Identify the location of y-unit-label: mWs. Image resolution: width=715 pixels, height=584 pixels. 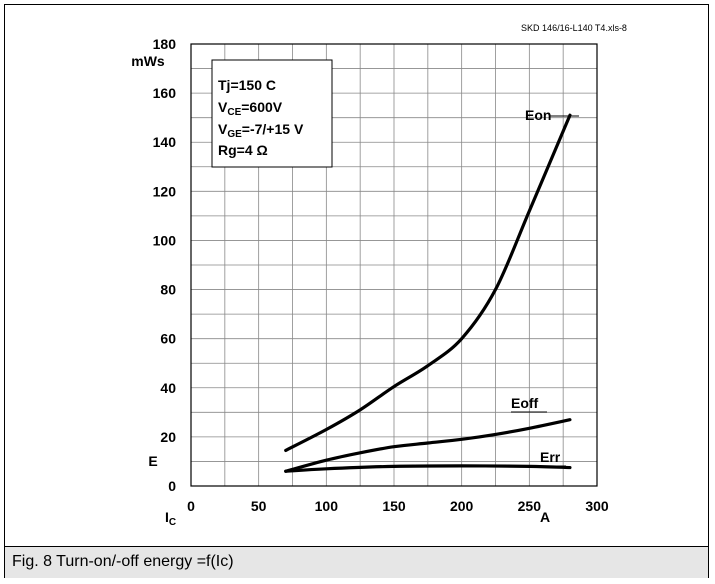
(148, 61).